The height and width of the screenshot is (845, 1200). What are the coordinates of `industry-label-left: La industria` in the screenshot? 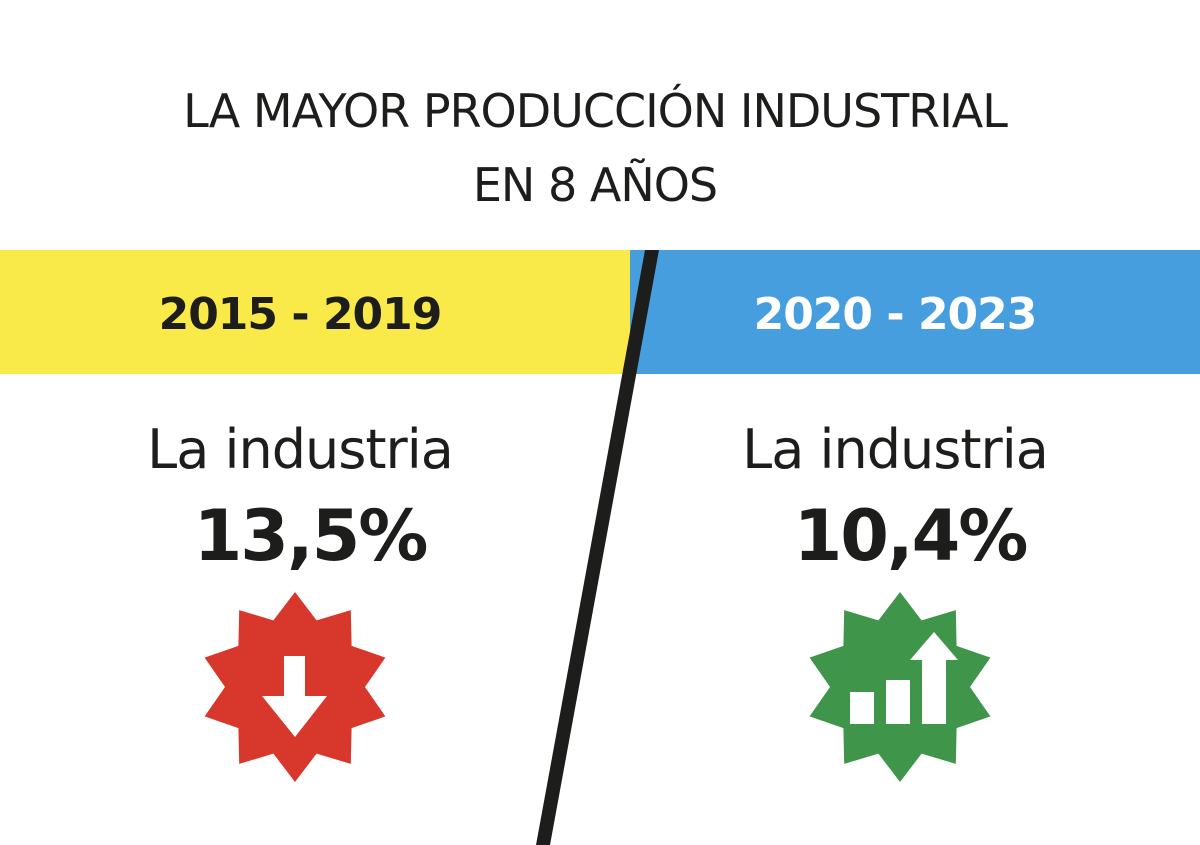 It's located at (300, 449).